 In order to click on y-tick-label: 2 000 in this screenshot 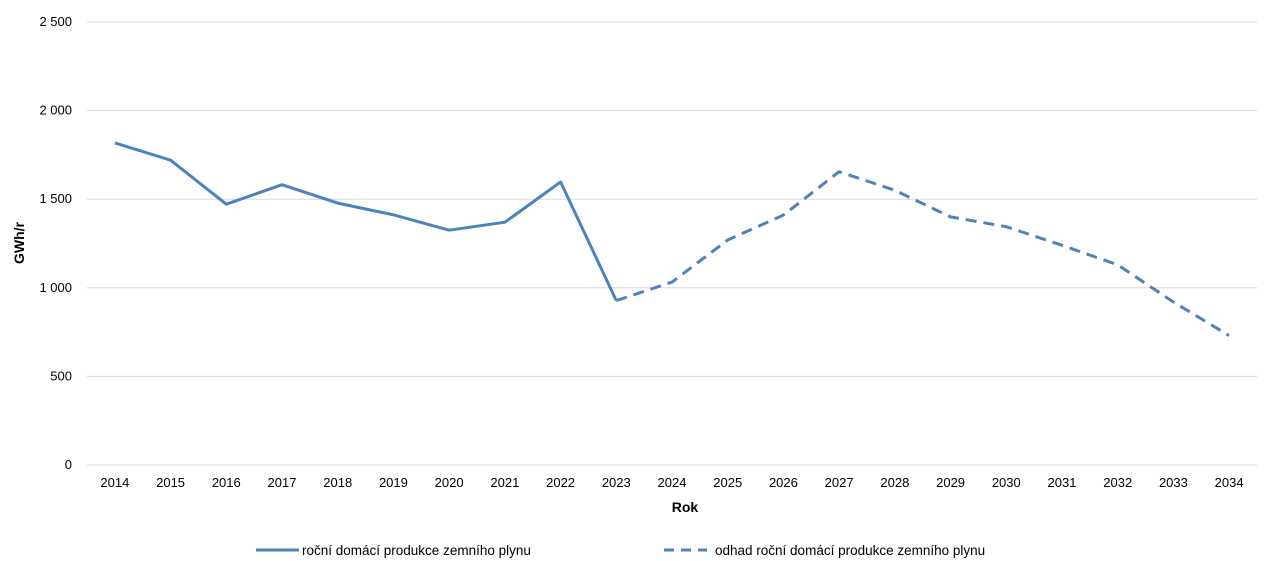, I will do `click(55, 110)`.